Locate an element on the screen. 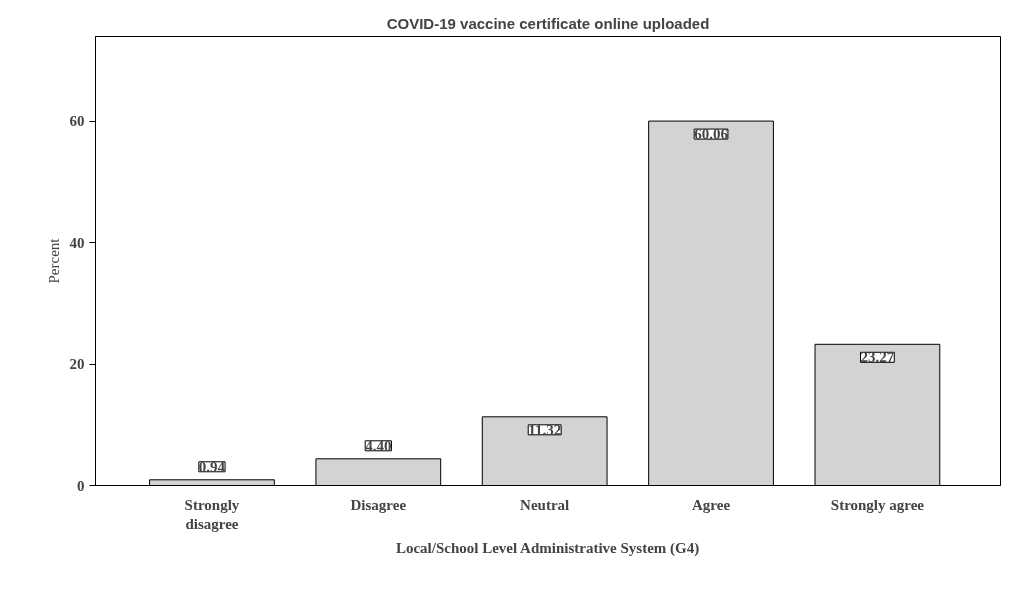 The width and height of the screenshot is (1022, 604). x-tick-label: Agree is located at coordinates (711, 504).